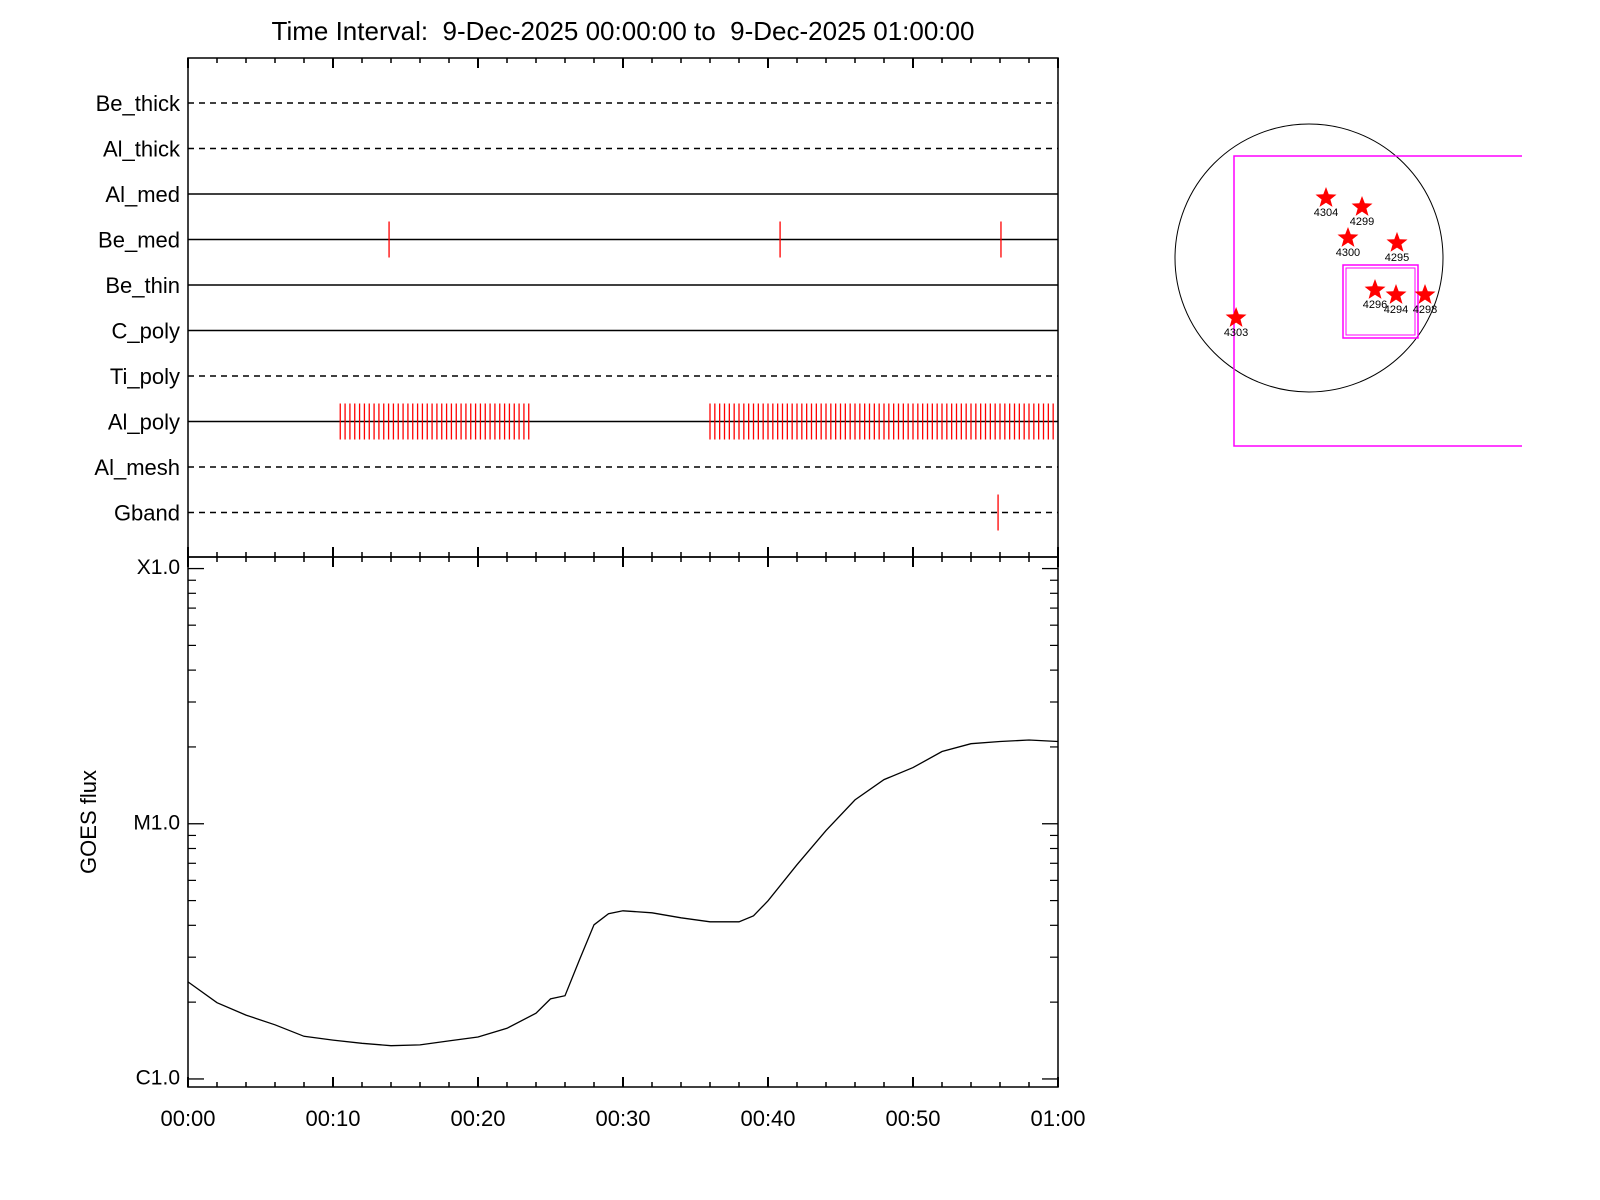 The width and height of the screenshot is (1600, 1200). I want to click on channel-label: Ti_poly, so click(145, 376).